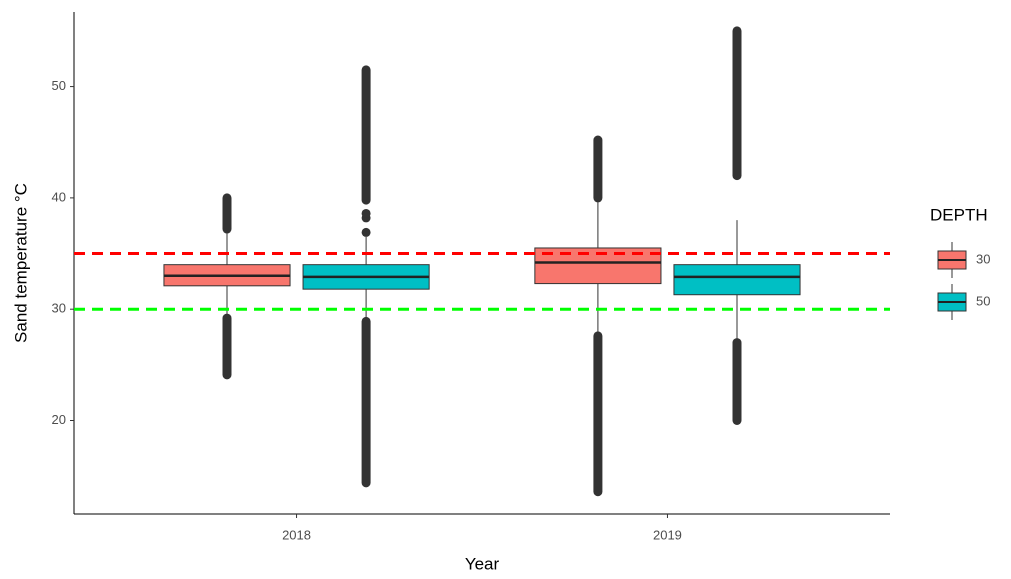 The width and height of the screenshot is (1011, 579). What do you see at coordinates (737, 280) in the screenshot?
I see `box` at bounding box center [737, 280].